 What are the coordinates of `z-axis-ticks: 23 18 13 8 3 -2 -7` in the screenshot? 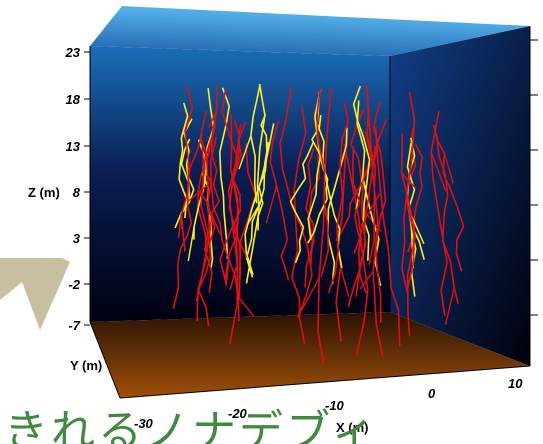 It's located at (77, 189).